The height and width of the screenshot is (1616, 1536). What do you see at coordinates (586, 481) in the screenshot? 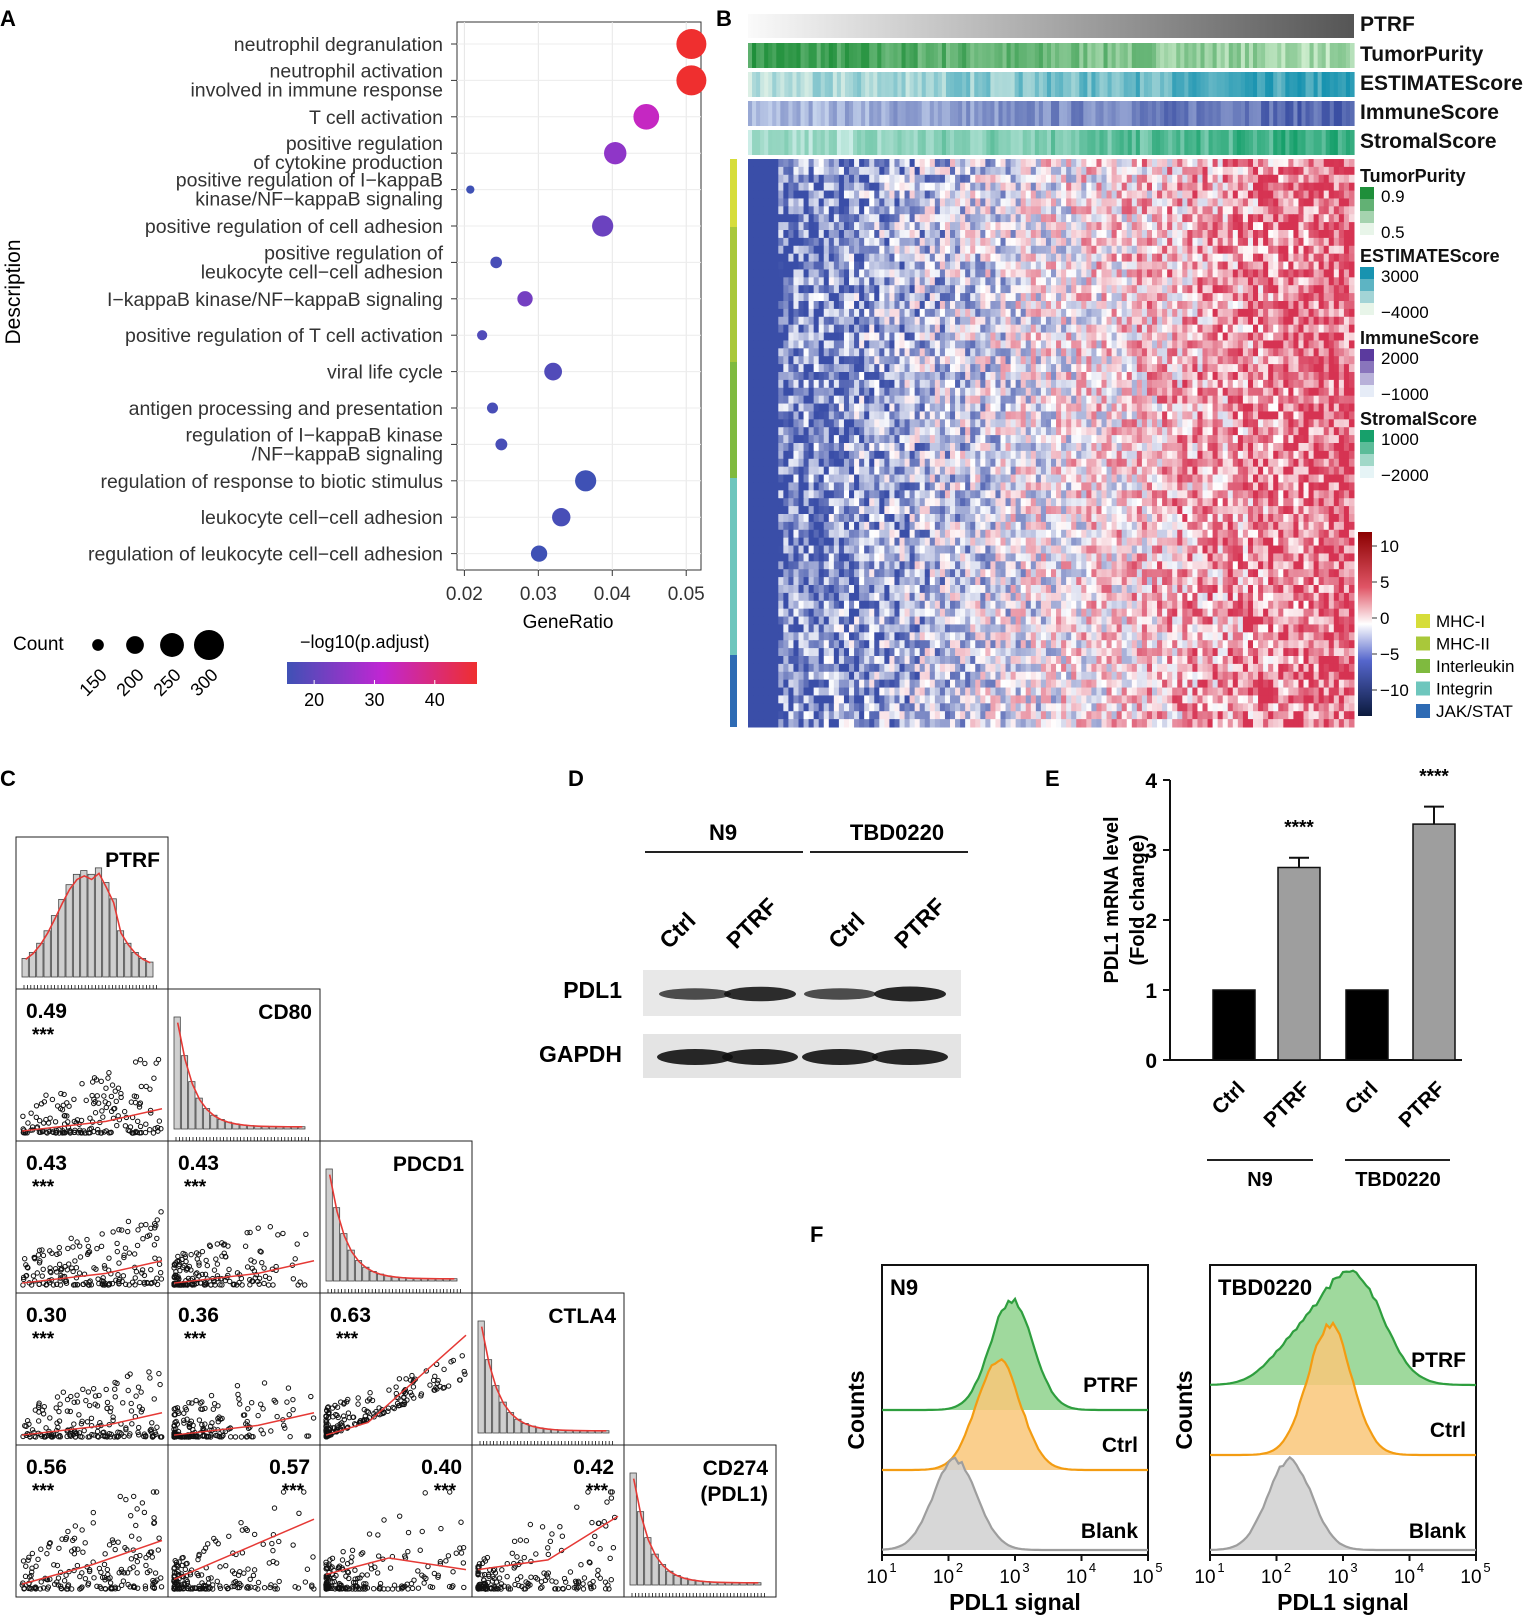
I see `term-dot` at bounding box center [586, 481].